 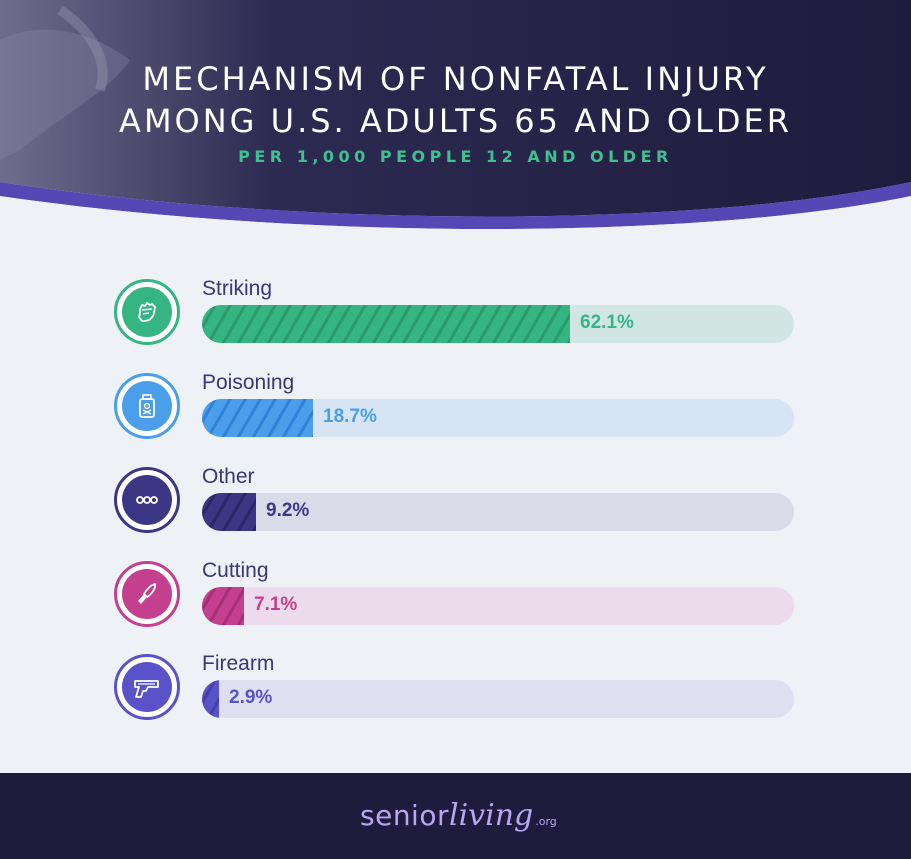 I want to click on dots-icon, so click(x=147, y=500).